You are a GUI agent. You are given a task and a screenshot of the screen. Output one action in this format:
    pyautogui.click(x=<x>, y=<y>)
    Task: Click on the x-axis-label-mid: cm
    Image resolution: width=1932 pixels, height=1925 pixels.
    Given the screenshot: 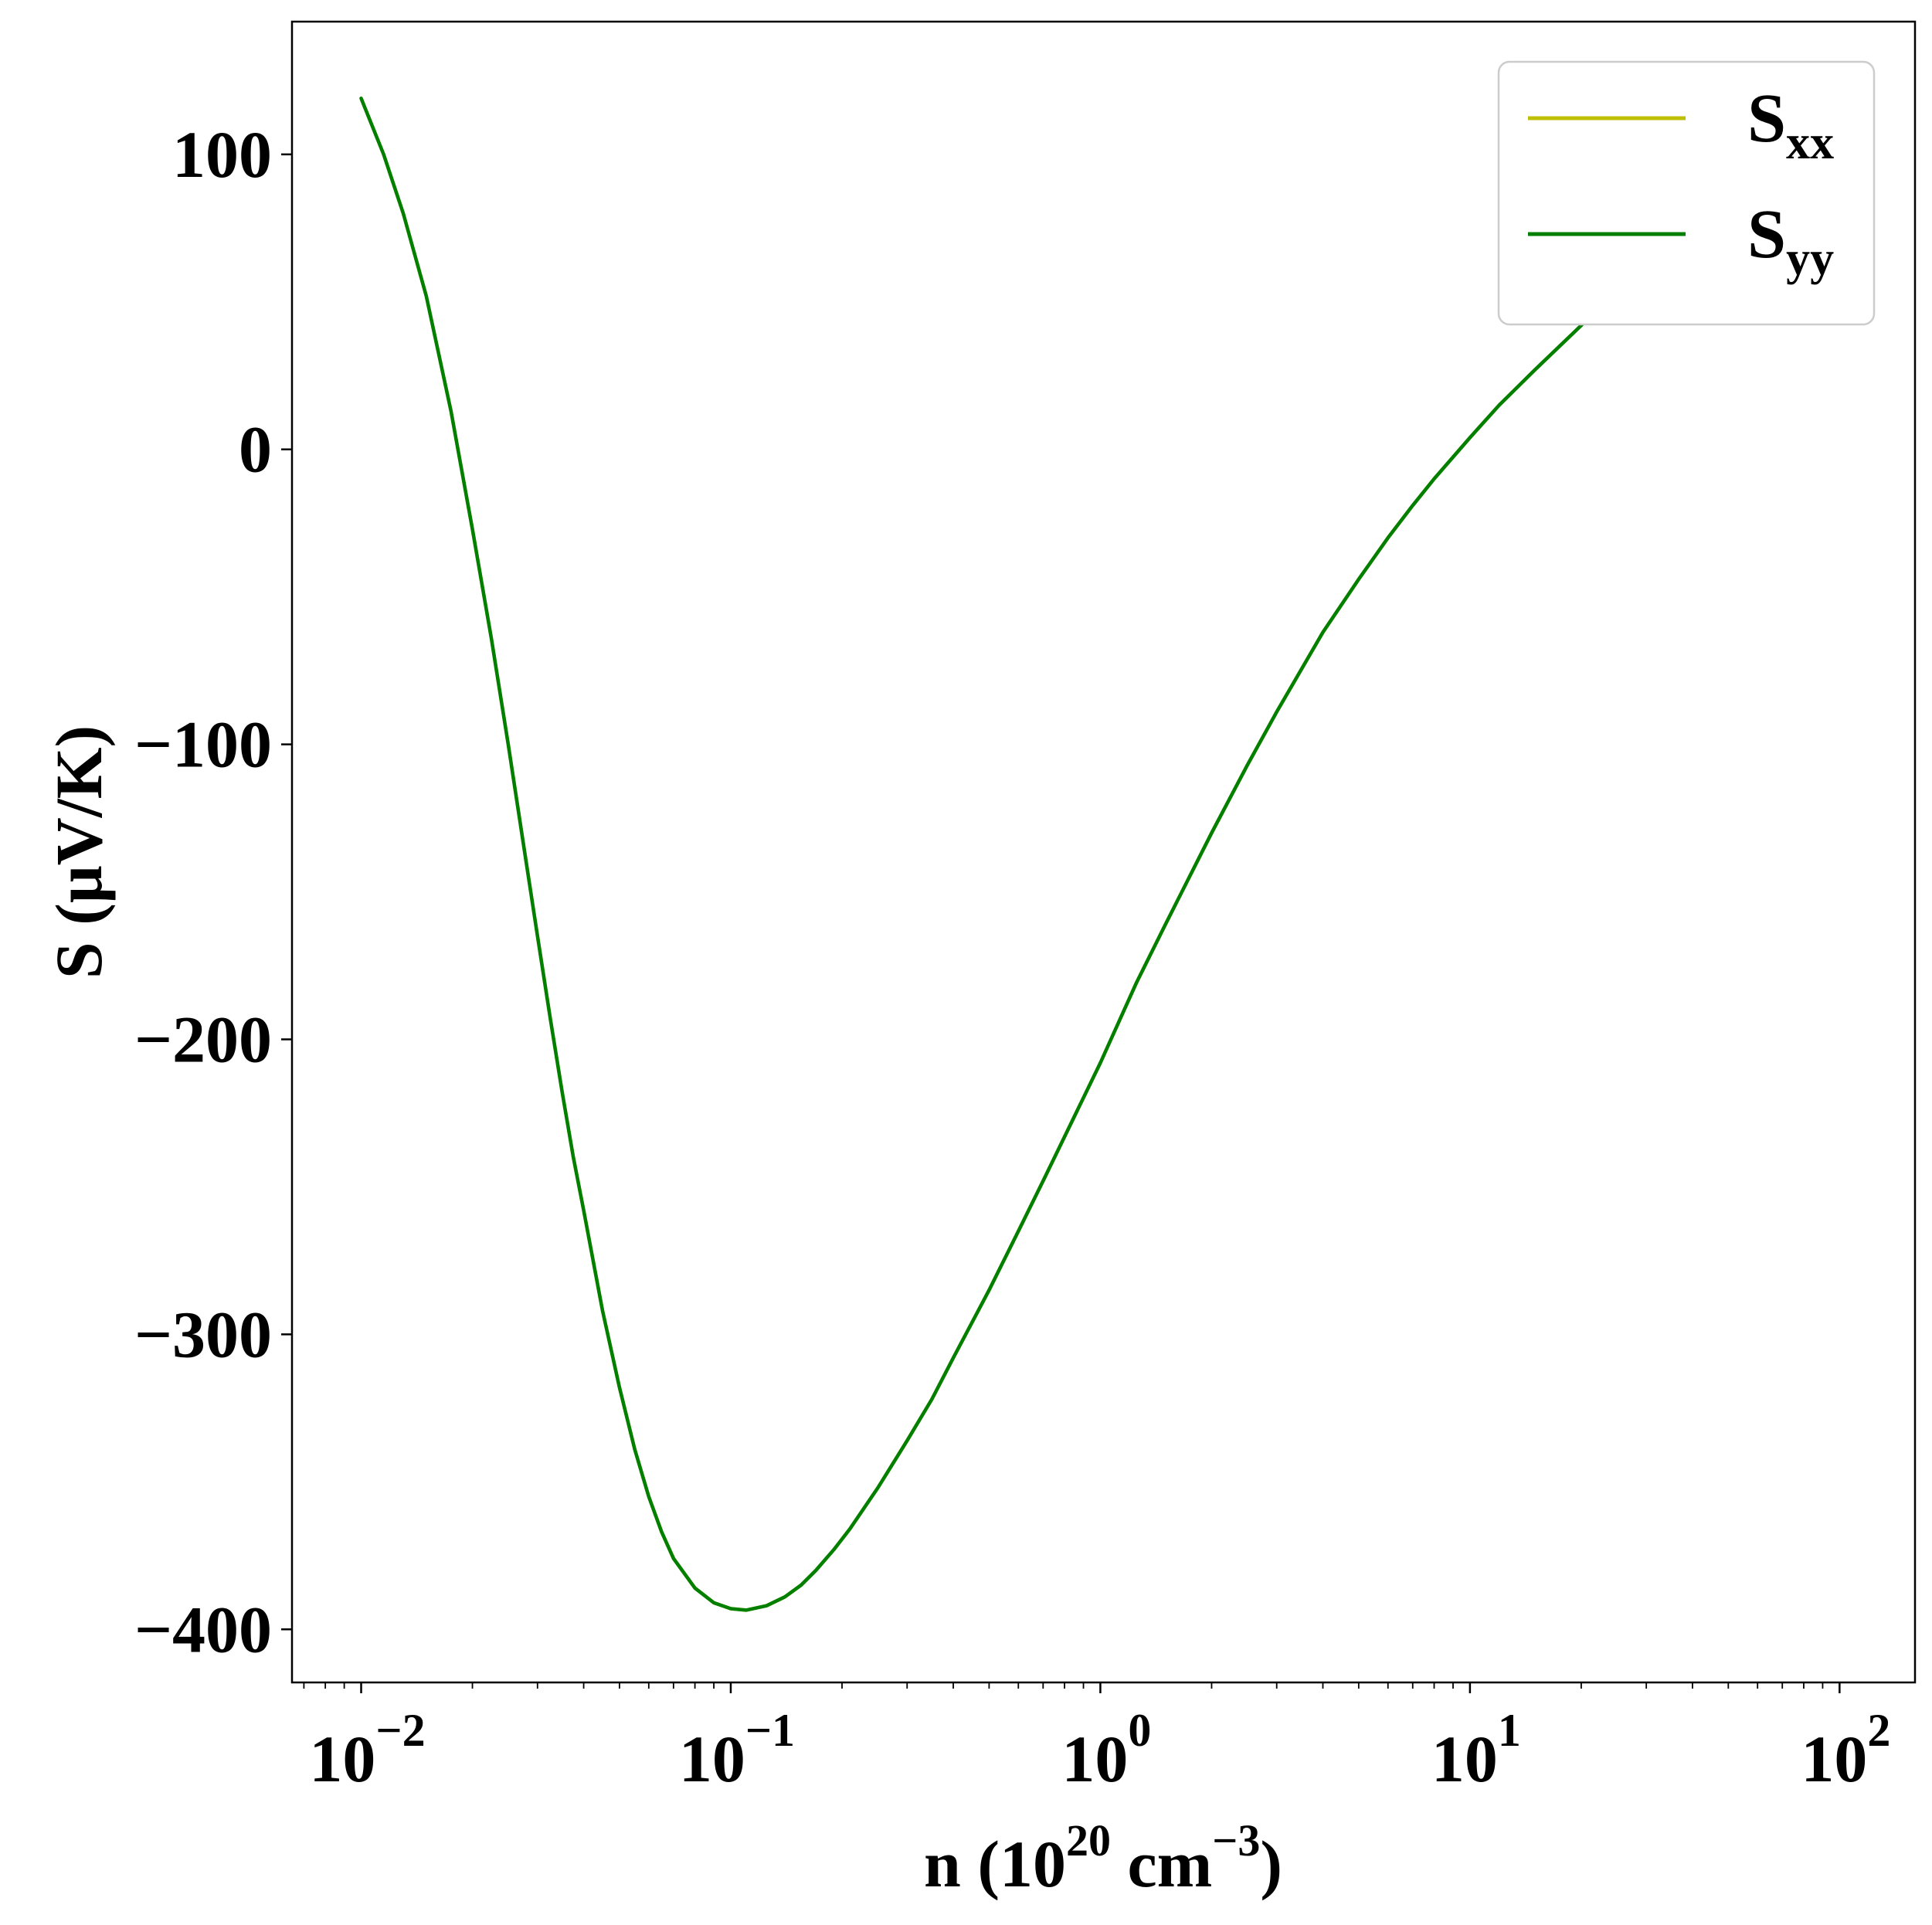 What is the action you would take?
    pyautogui.click(x=1161, y=1864)
    